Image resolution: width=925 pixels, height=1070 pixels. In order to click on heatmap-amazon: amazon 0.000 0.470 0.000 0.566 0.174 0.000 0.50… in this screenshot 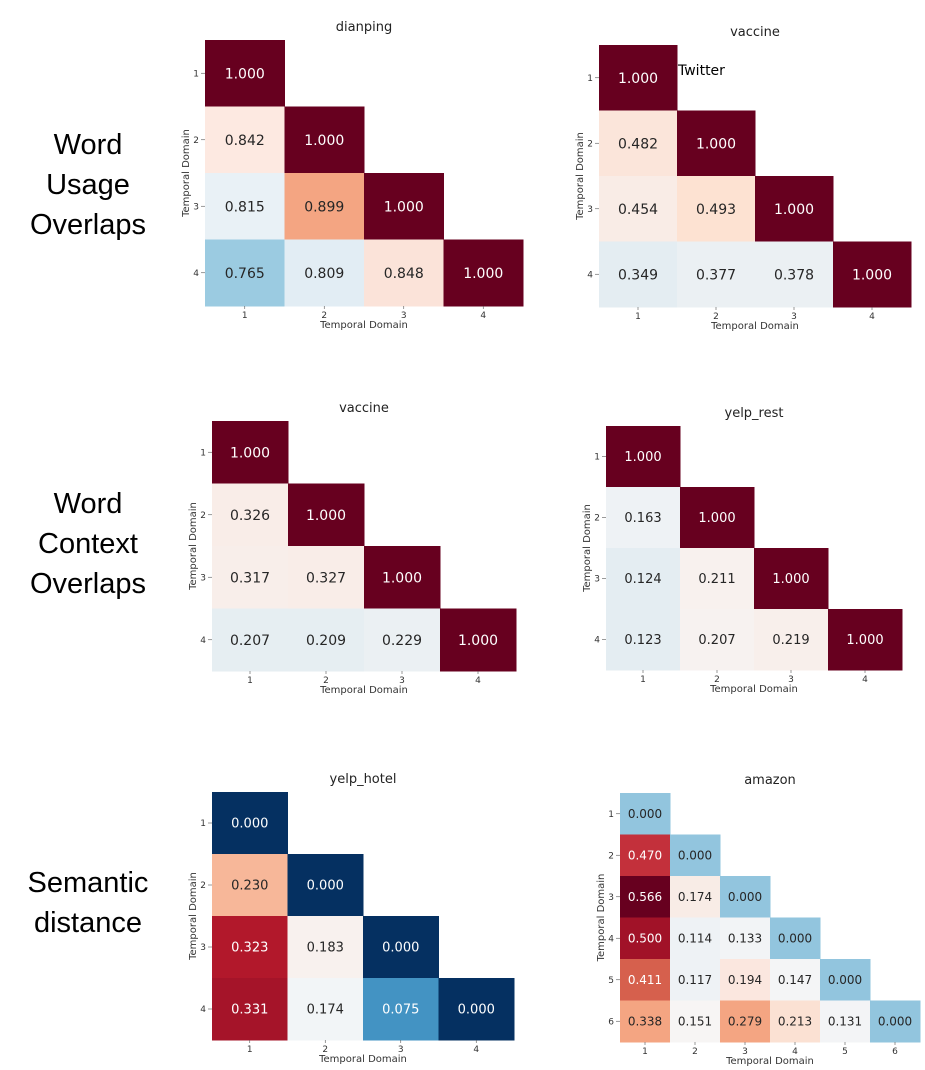, I will do `click(758, 920)`.